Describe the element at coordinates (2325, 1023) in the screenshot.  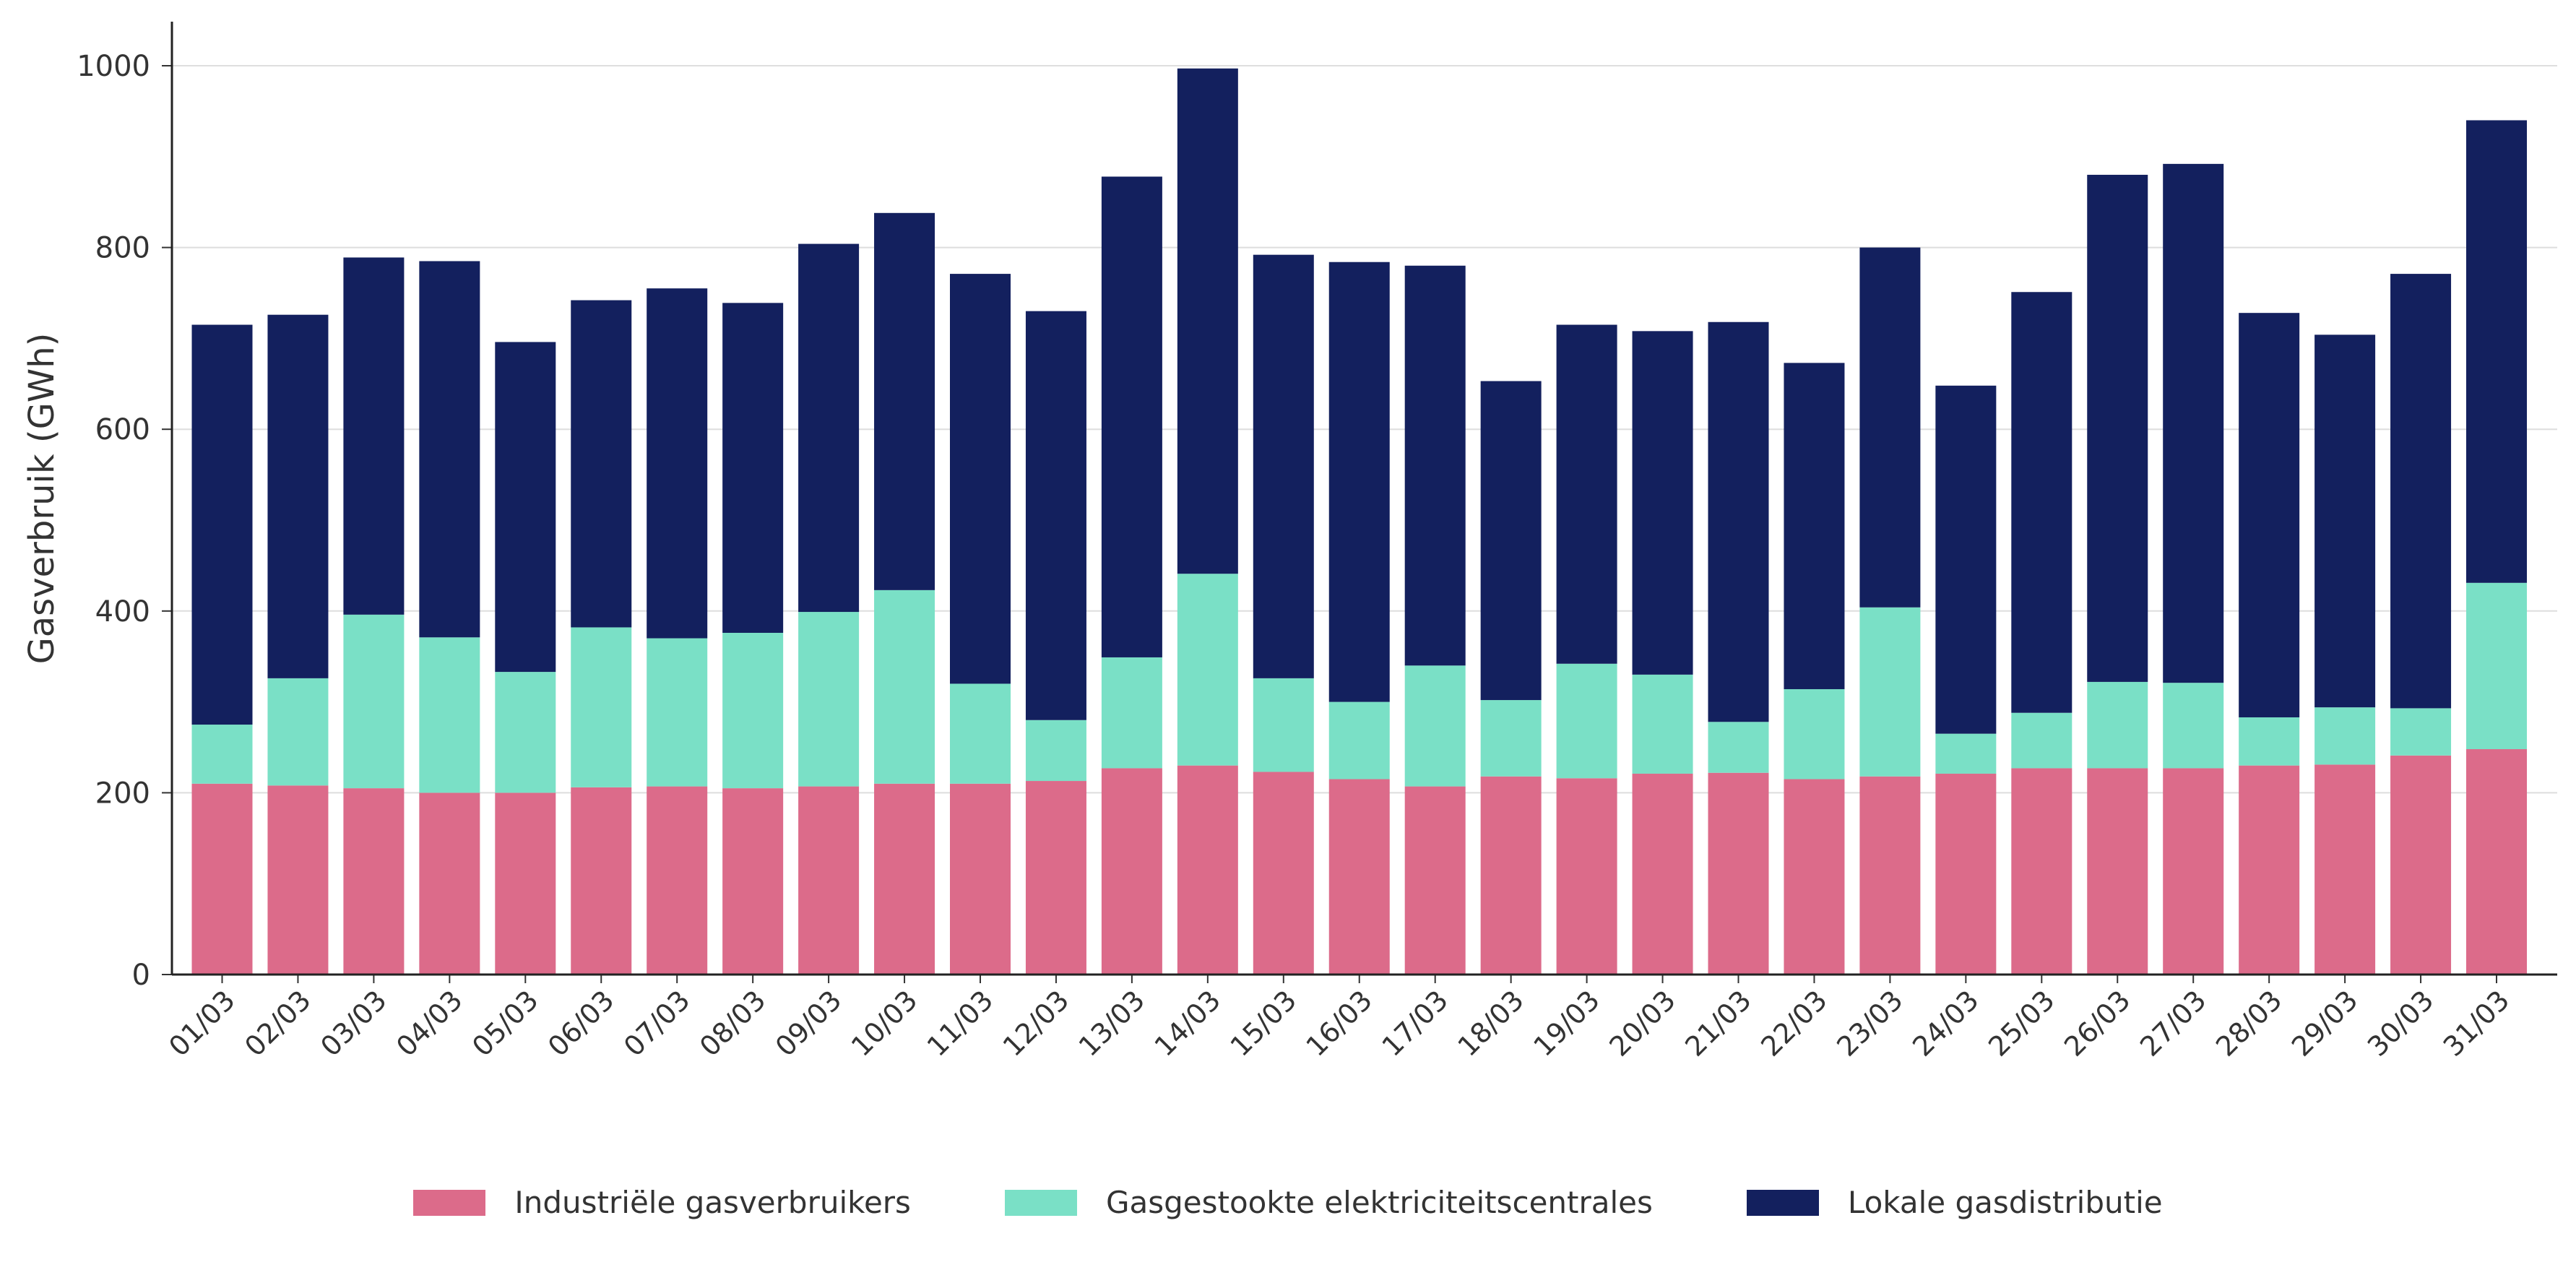
I see `x-tick-label-28: 29/03` at that location.